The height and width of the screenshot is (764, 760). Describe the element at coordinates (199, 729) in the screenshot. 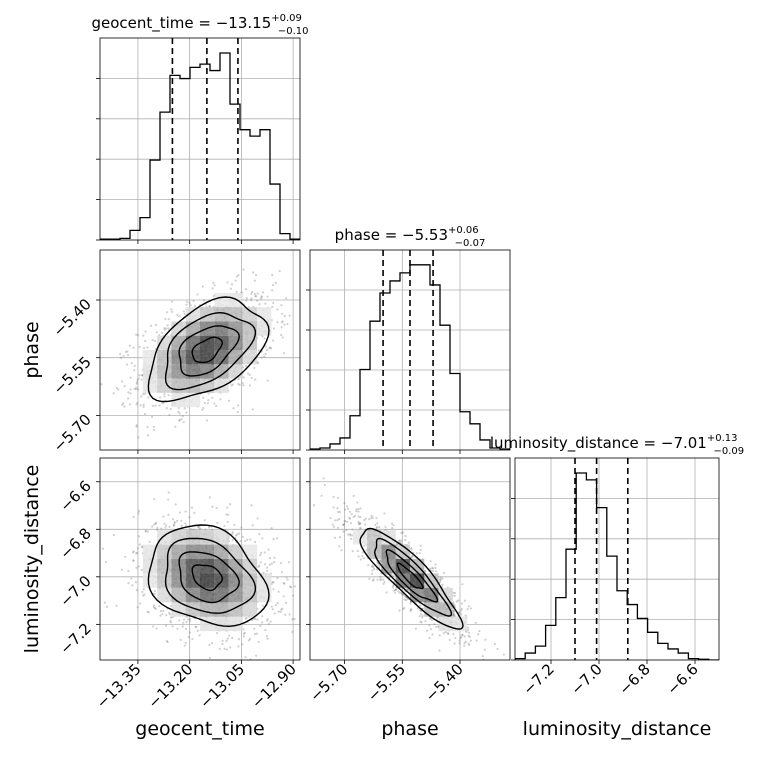

I see `x-axis-label-geocent_time: geocent_time` at that location.